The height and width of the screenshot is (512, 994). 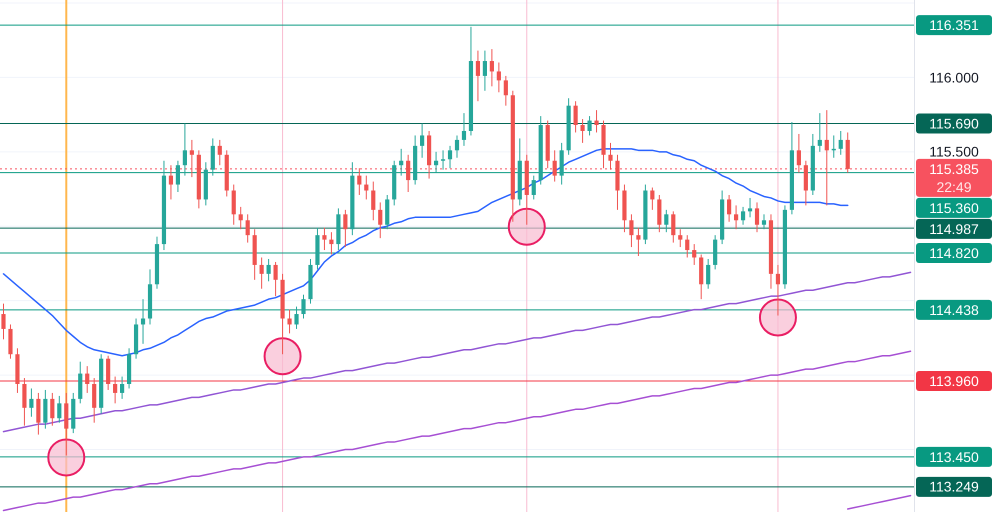 What do you see at coordinates (954, 77) in the screenshot?
I see `y-tick-label: 116.000` at bounding box center [954, 77].